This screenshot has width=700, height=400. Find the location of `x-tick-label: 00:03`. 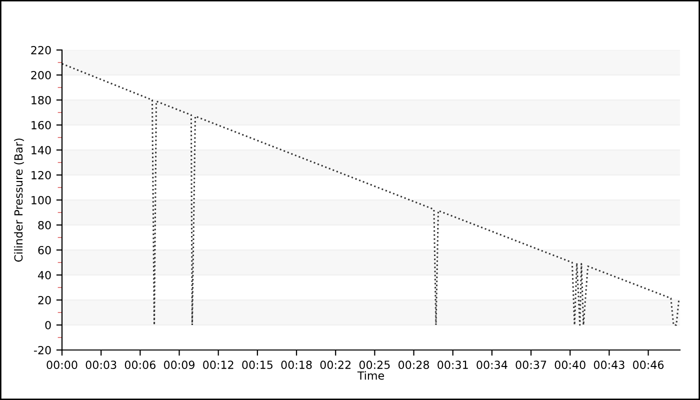

x-tick-label: 00:03 is located at coordinates (101, 365).